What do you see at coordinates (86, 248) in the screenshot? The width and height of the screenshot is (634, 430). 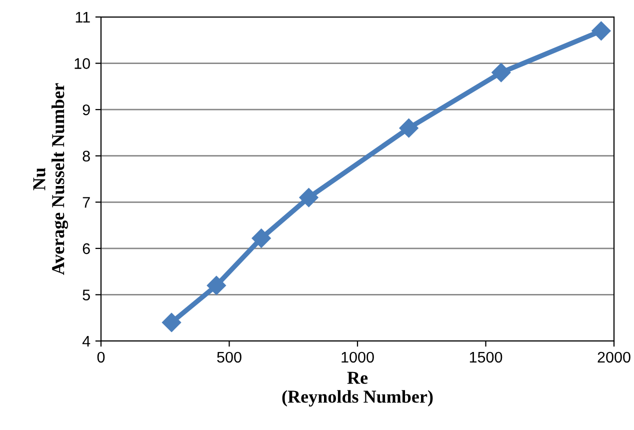 I see `y-tick-label: 6` at bounding box center [86, 248].